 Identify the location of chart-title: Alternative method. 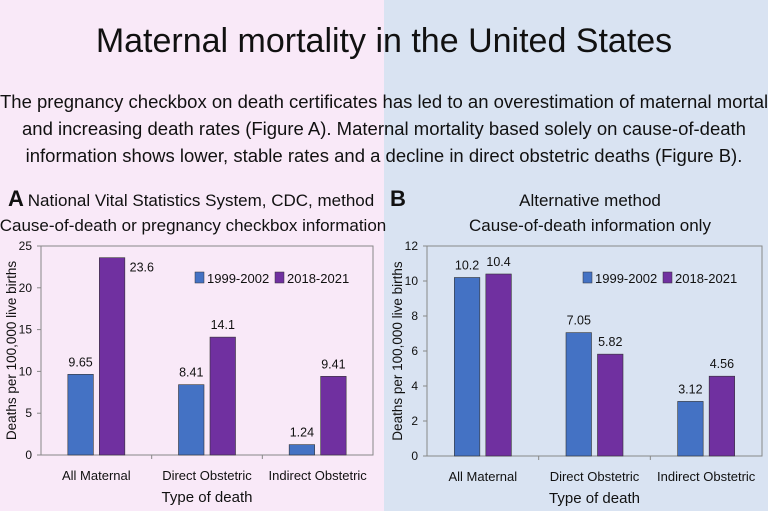
(590, 200).